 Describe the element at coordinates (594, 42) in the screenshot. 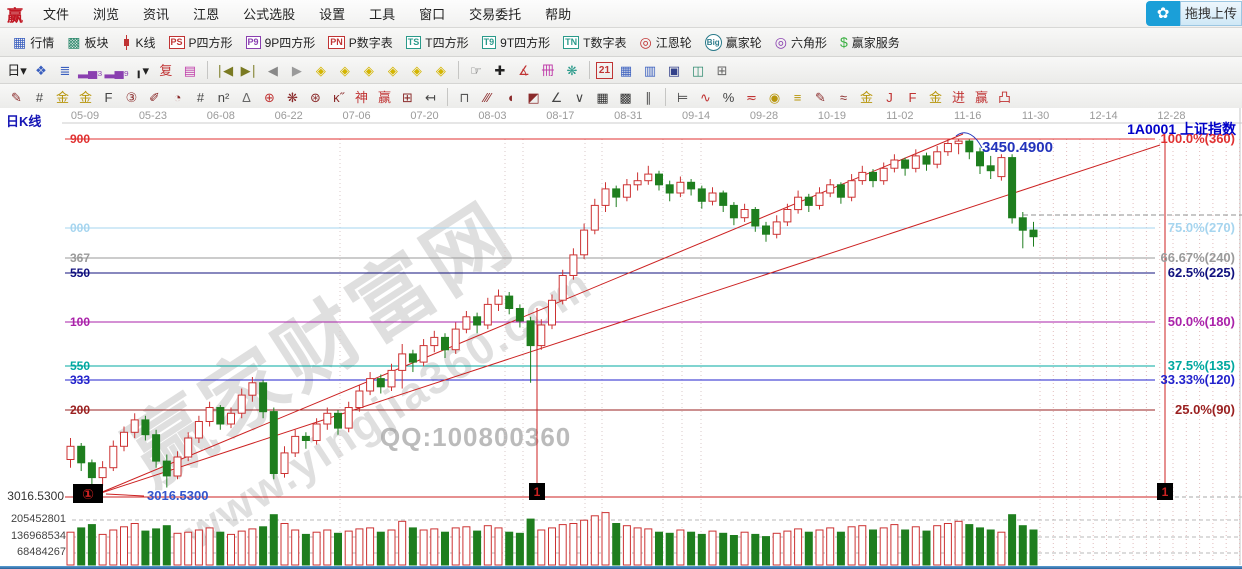

I see `tool-t-digit-table: TN T数字表` at that location.